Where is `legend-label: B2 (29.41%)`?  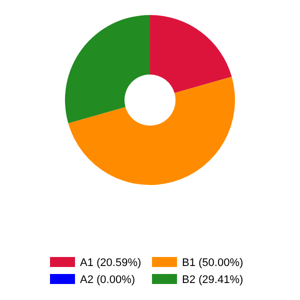
legend-label: B2 (29.41%) is located at coordinates (213, 280).